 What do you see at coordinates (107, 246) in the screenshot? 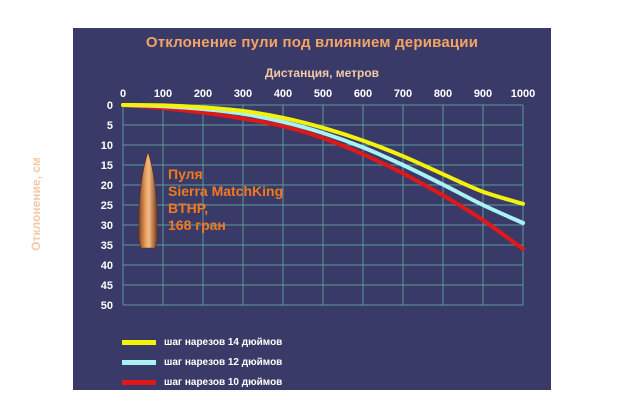
I see `y-tick-label: 35` at bounding box center [107, 246].